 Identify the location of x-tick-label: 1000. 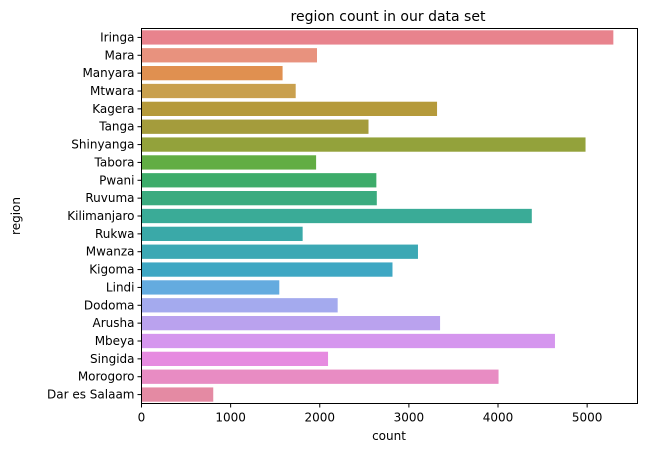
(230, 418).